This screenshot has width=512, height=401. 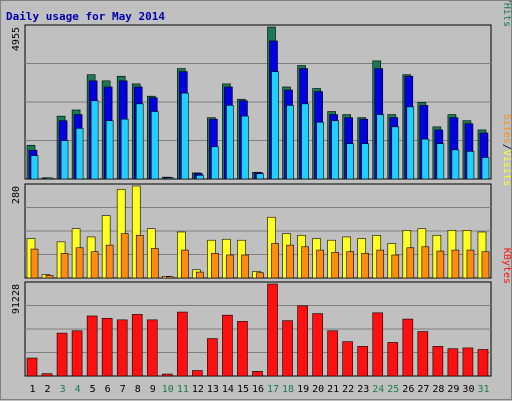 I want to click on chart-title: Daily usage for May 2014, so click(x=85, y=16).